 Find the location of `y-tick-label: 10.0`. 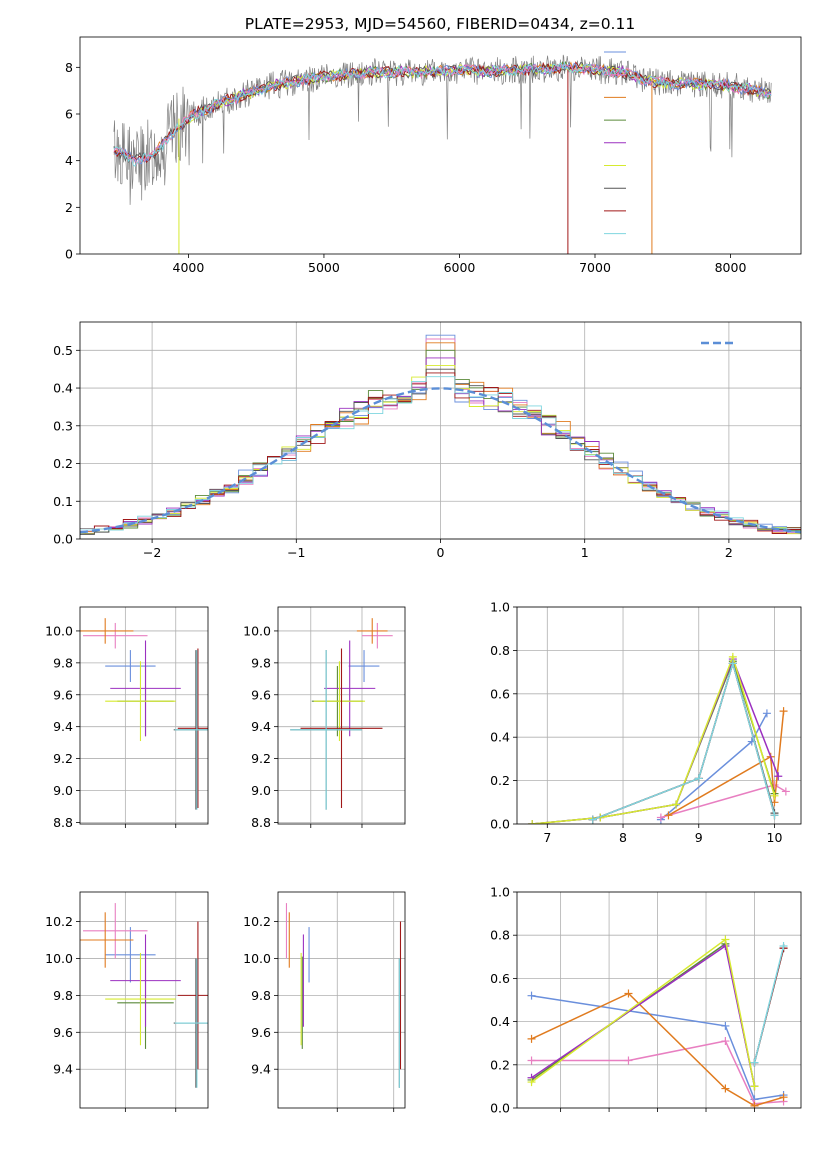

y-tick-label: 10.0 is located at coordinates (59, 630).